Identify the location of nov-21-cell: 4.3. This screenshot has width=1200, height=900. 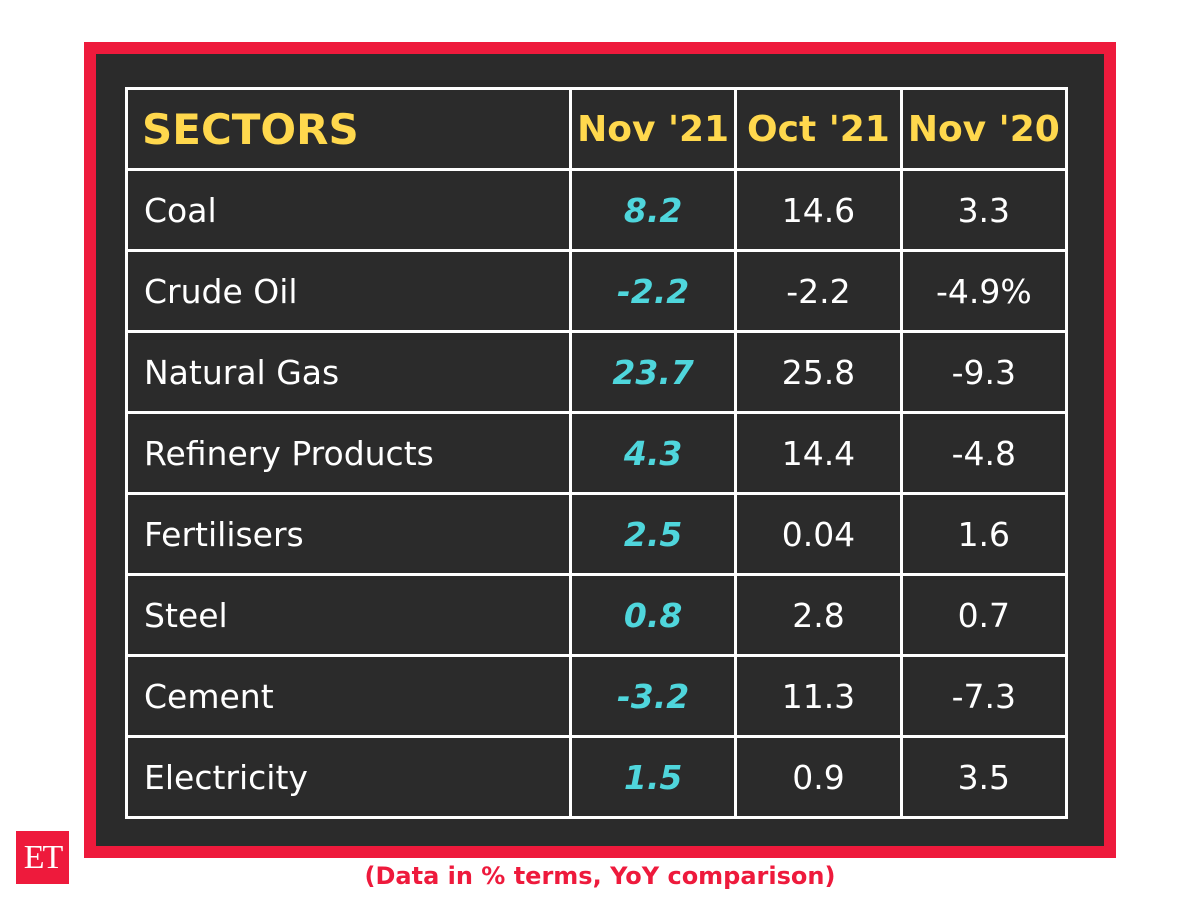
(653, 453).